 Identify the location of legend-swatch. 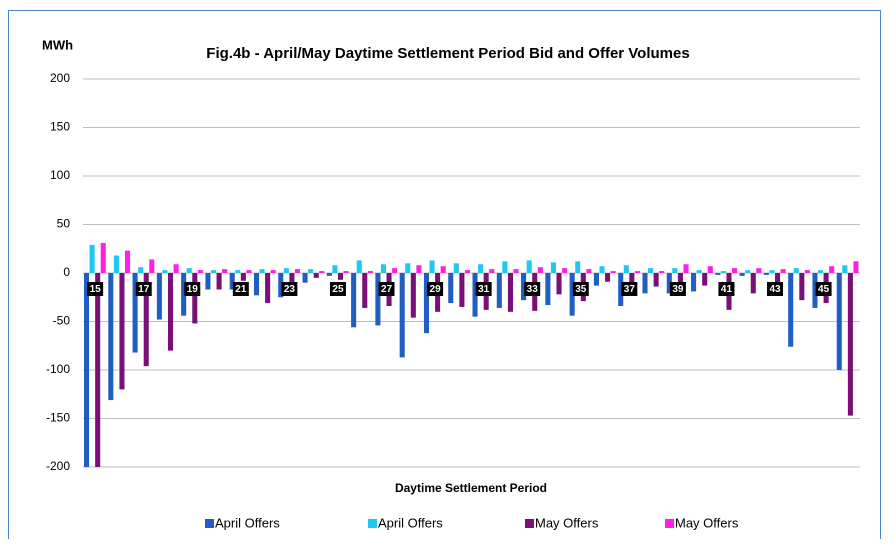
(669, 523).